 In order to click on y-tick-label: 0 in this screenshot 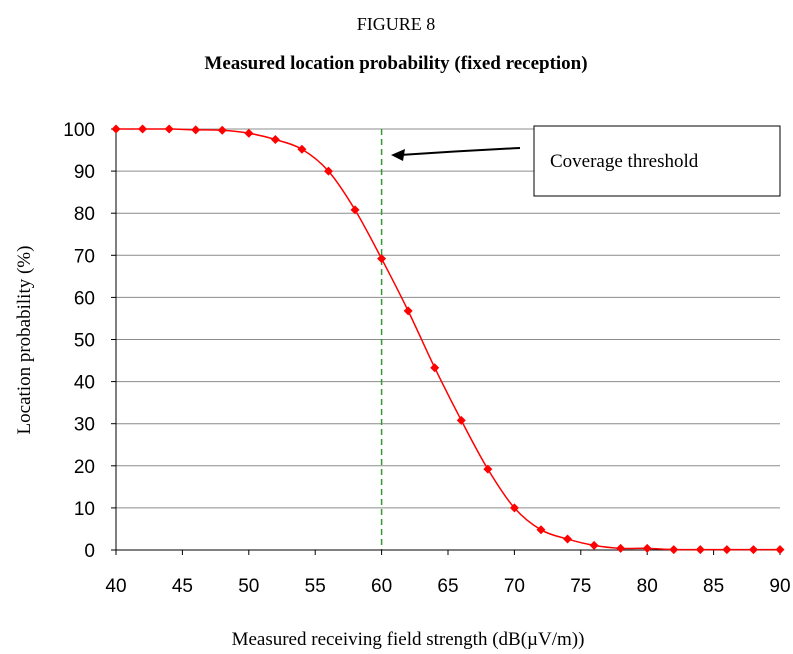, I will do `click(89, 551)`.